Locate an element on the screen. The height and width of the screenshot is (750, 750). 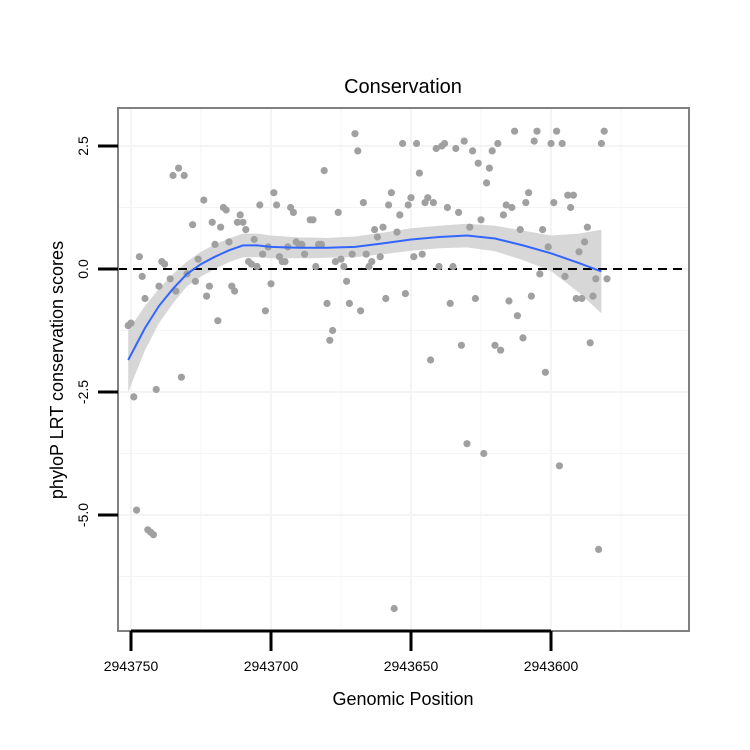
fit-line-layer is located at coordinates (364, 297).